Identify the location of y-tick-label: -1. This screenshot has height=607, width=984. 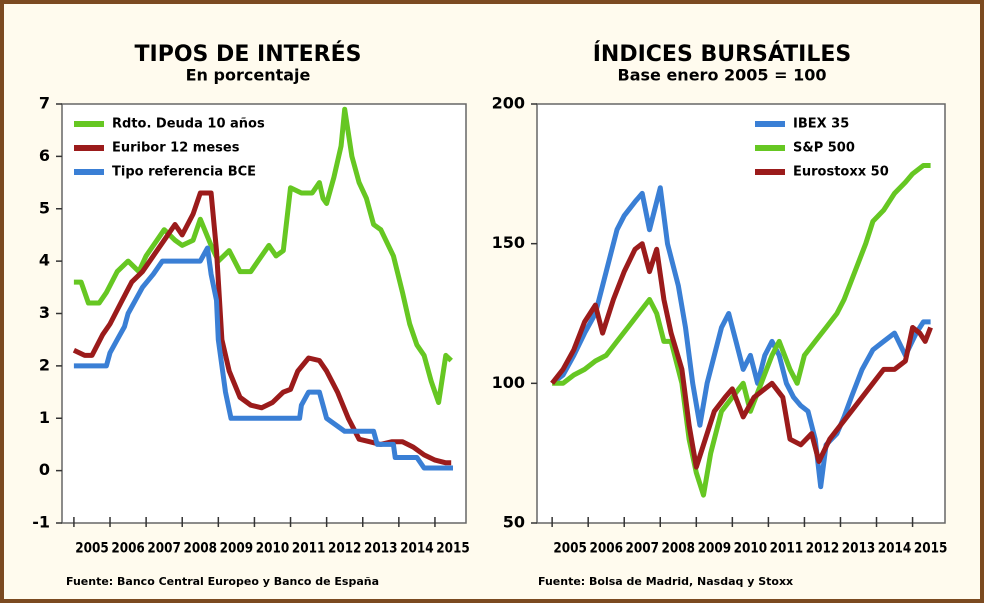
(41, 522).